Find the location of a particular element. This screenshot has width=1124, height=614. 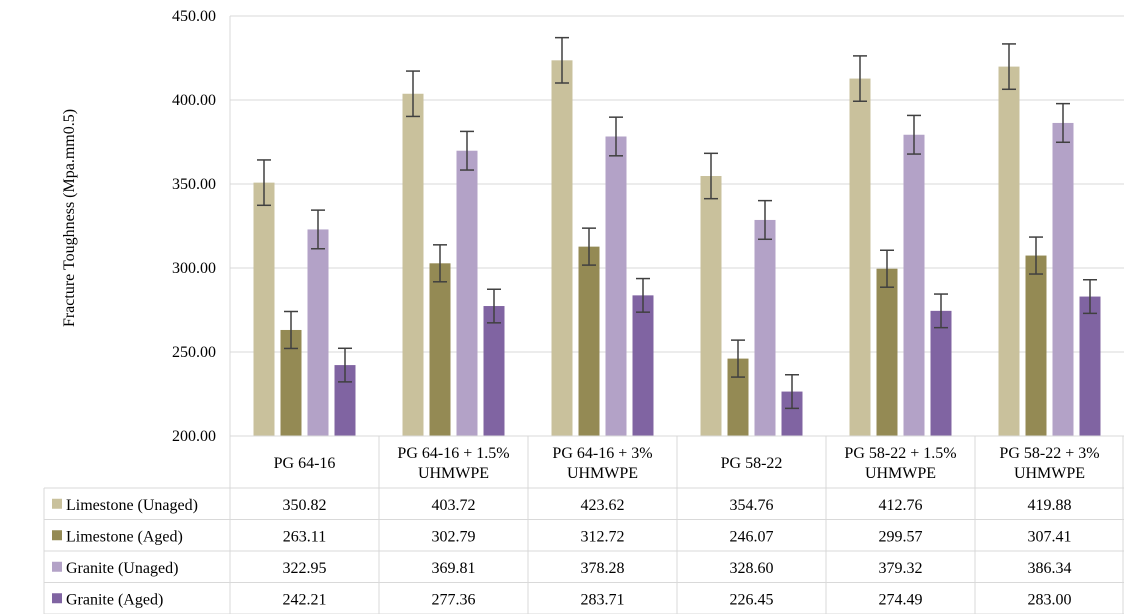

table-cell-value: 277.36 is located at coordinates (454, 599).